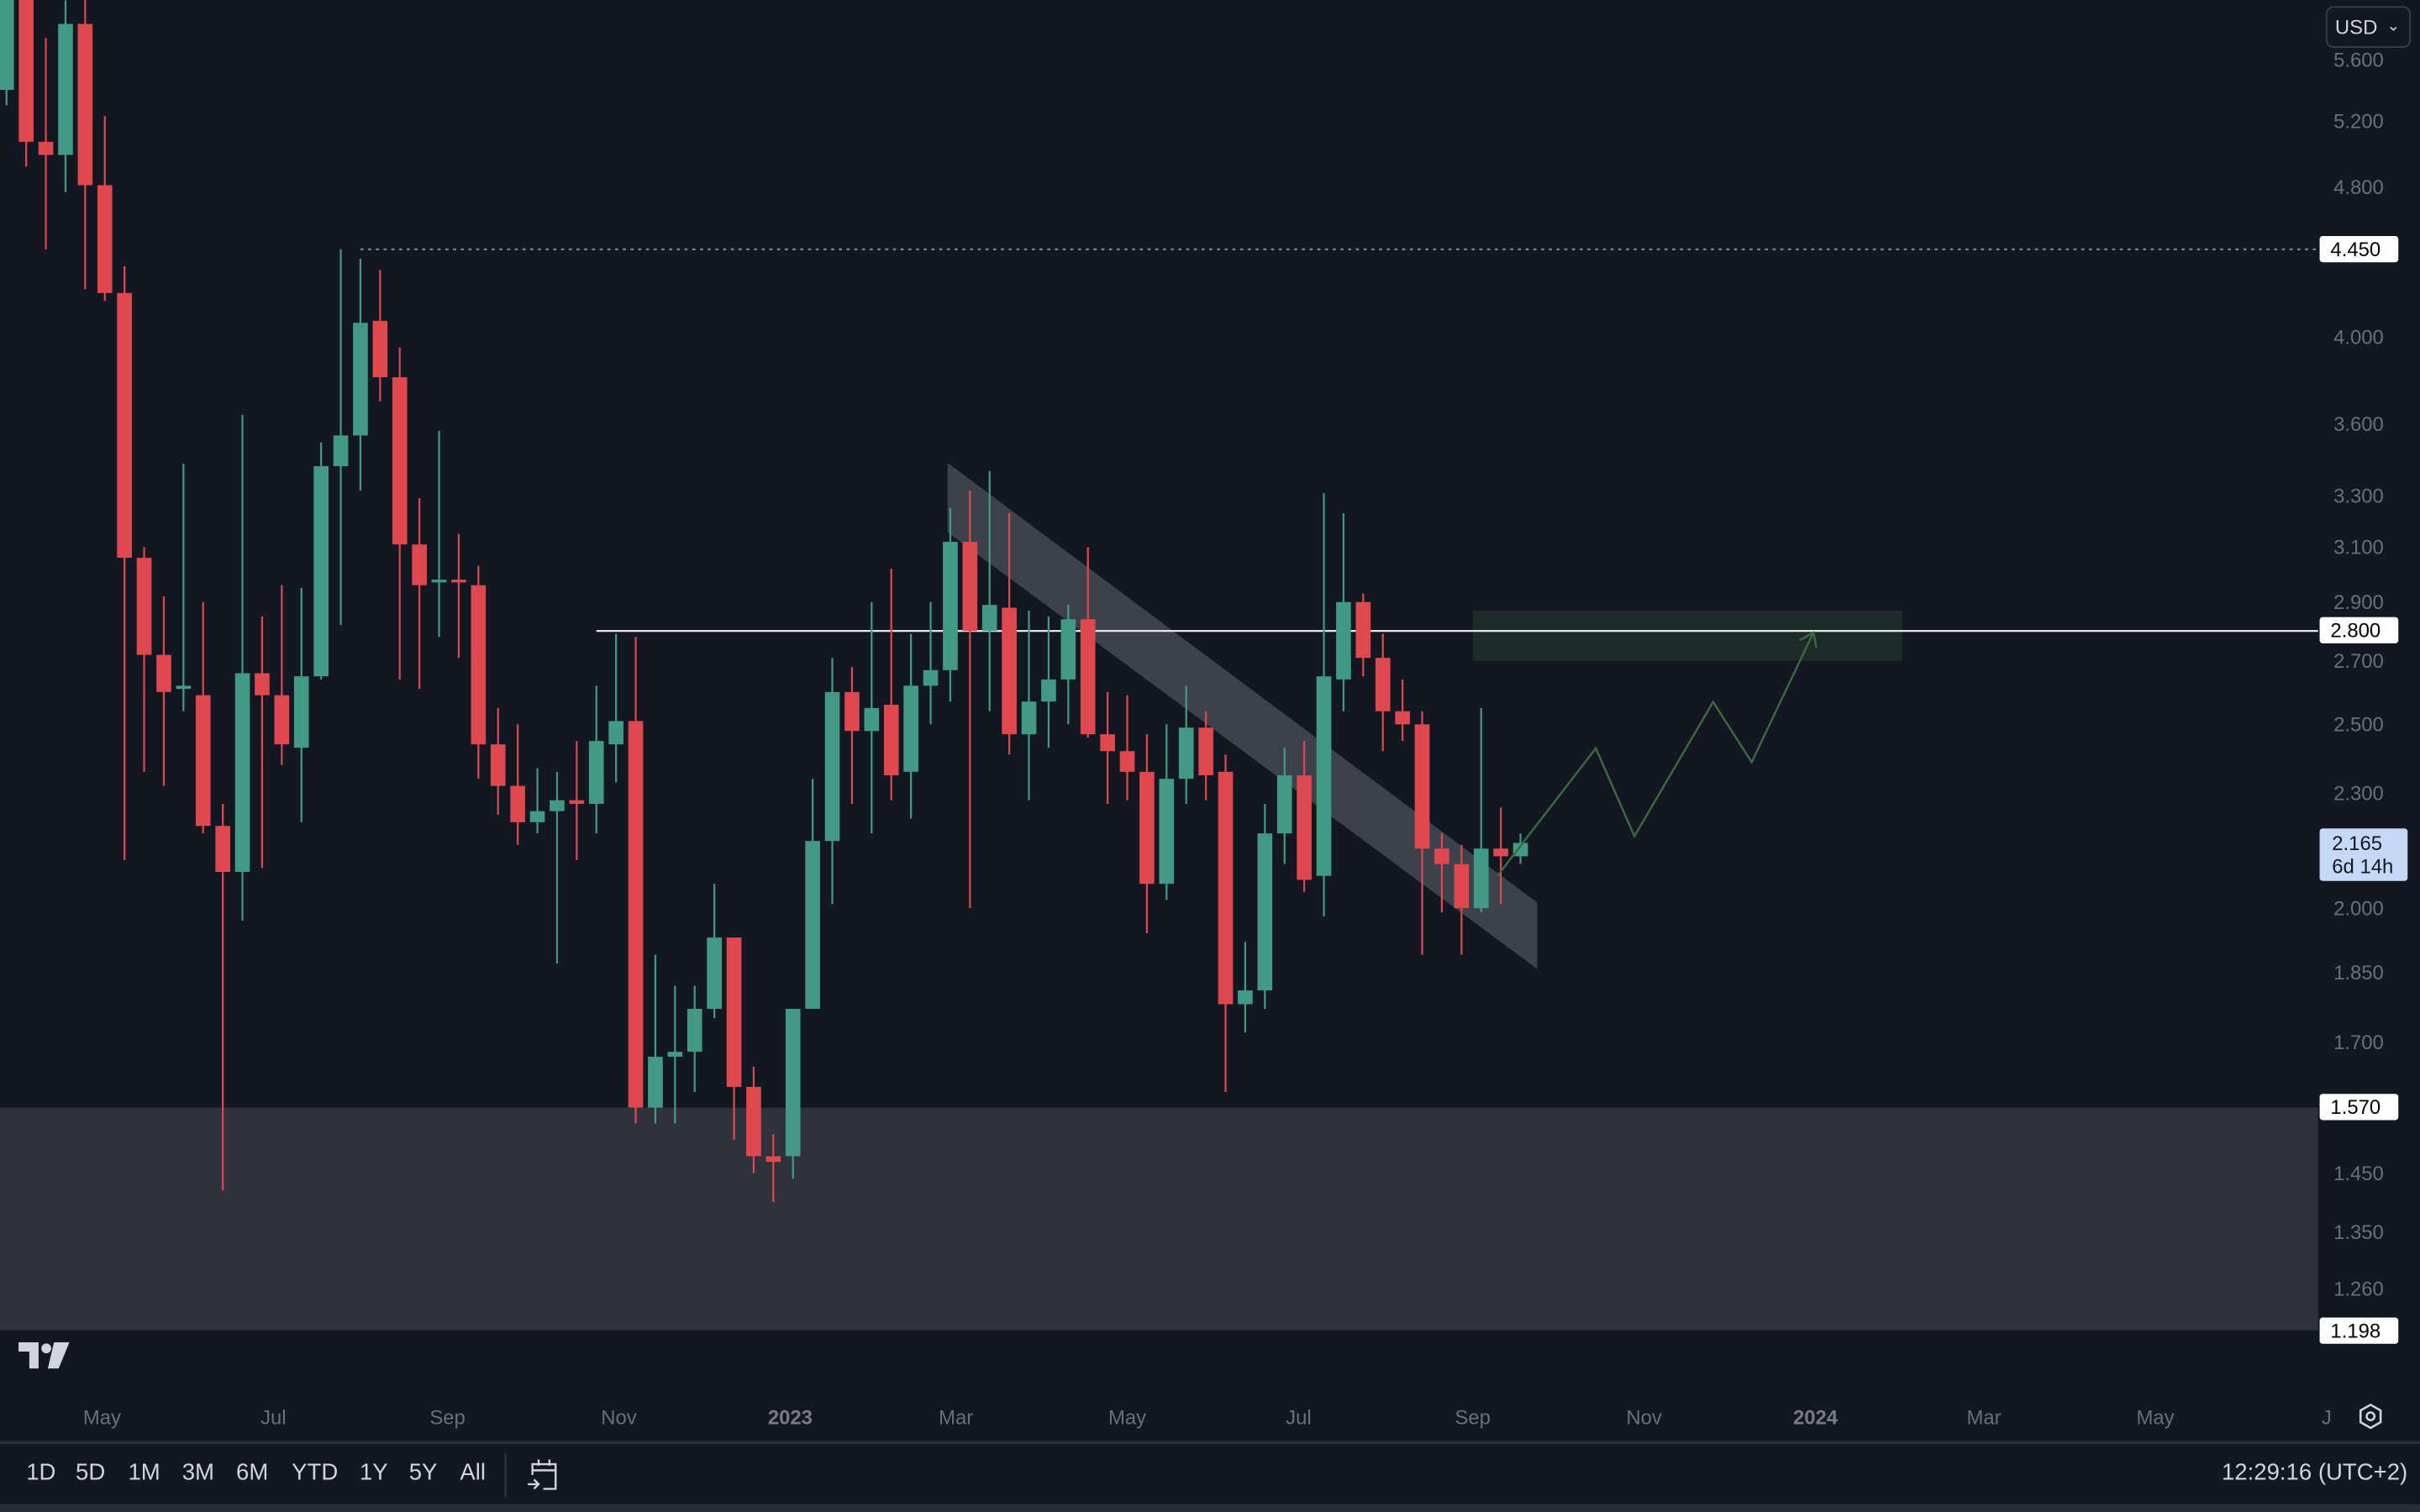 Image resolution: width=2420 pixels, height=1512 pixels. I want to click on price-tick-label: 1.700, so click(2358, 1043).